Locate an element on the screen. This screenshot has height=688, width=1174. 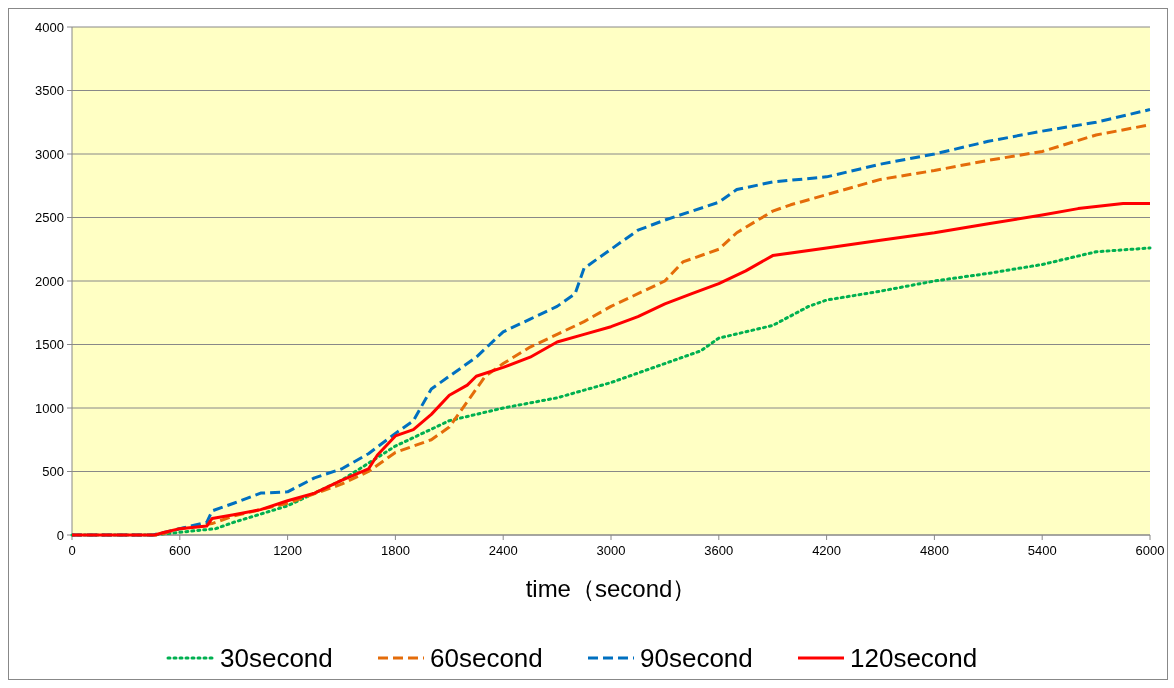
legend-label: 120second is located at coordinates (914, 658).